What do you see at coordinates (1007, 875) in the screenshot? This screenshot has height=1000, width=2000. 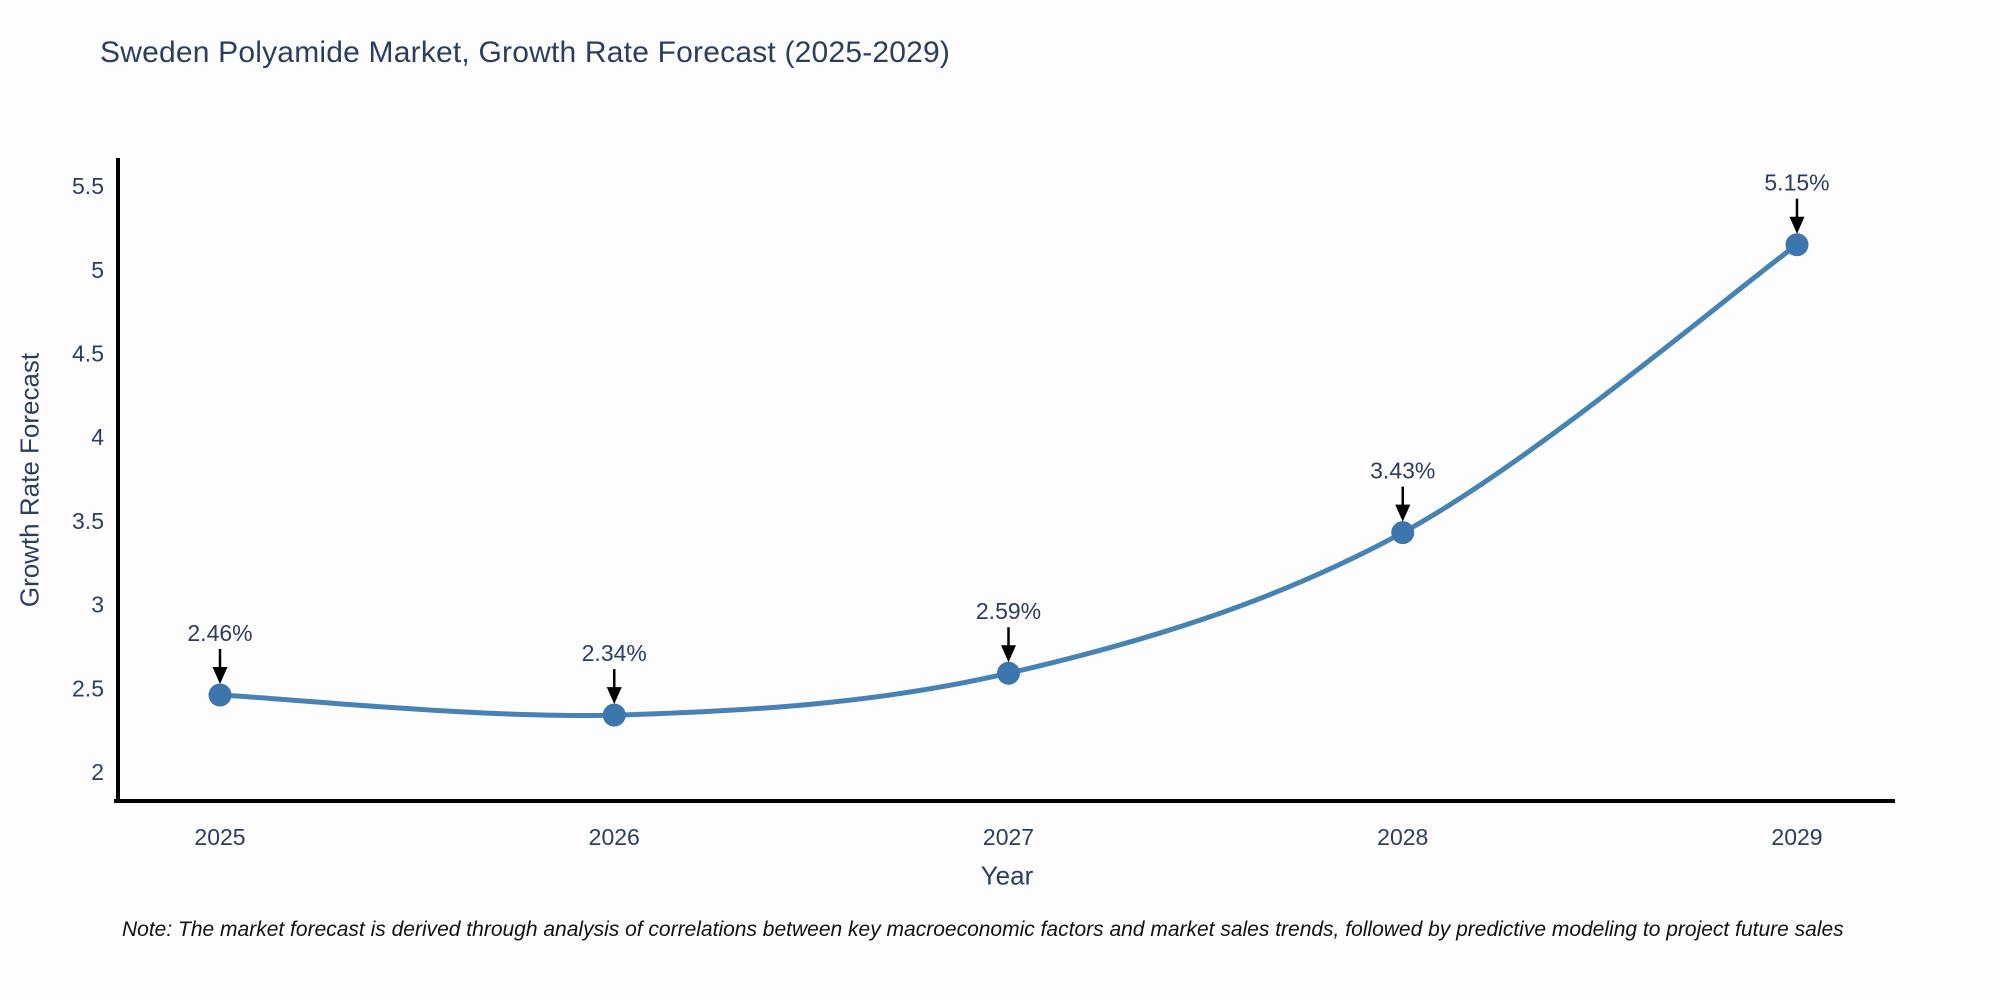 I see `x-axis-title: Year` at bounding box center [1007, 875].